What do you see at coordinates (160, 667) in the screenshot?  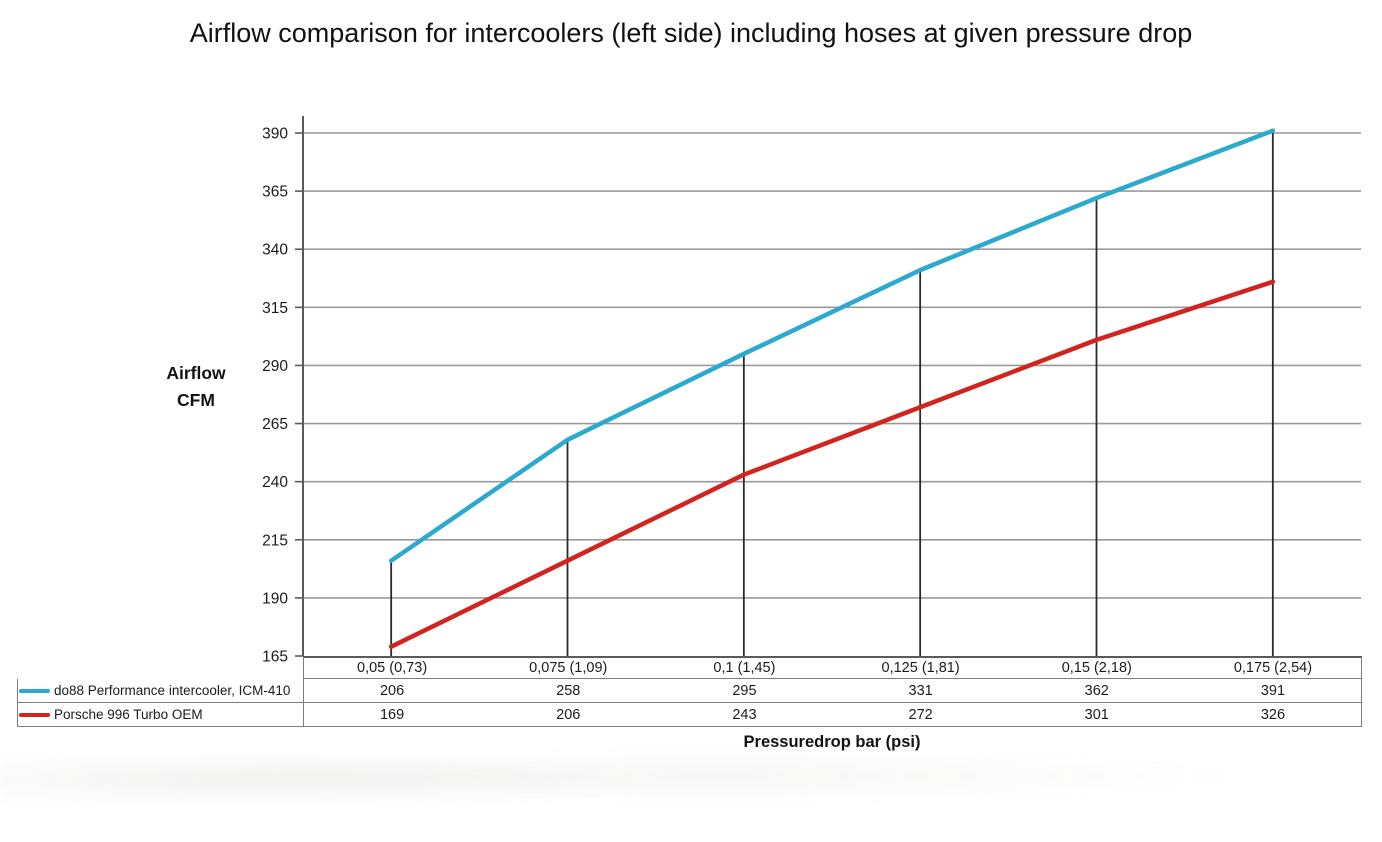 I see `table-corner-spacer` at bounding box center [160, 667].